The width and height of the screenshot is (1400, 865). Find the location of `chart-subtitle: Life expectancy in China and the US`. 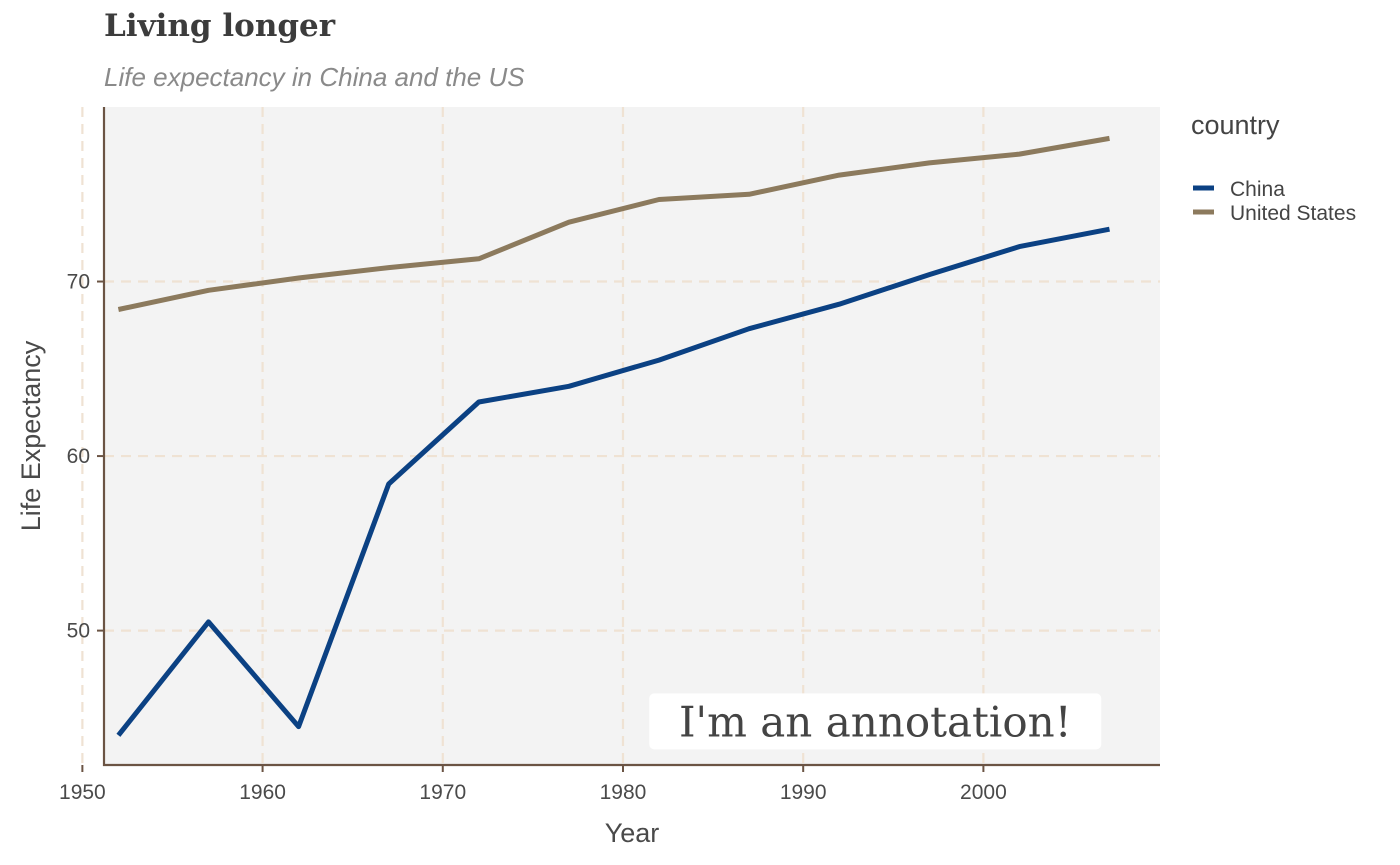

chart-subtitle: Life expectancy in China and the US is located at coordinates (314, 77).